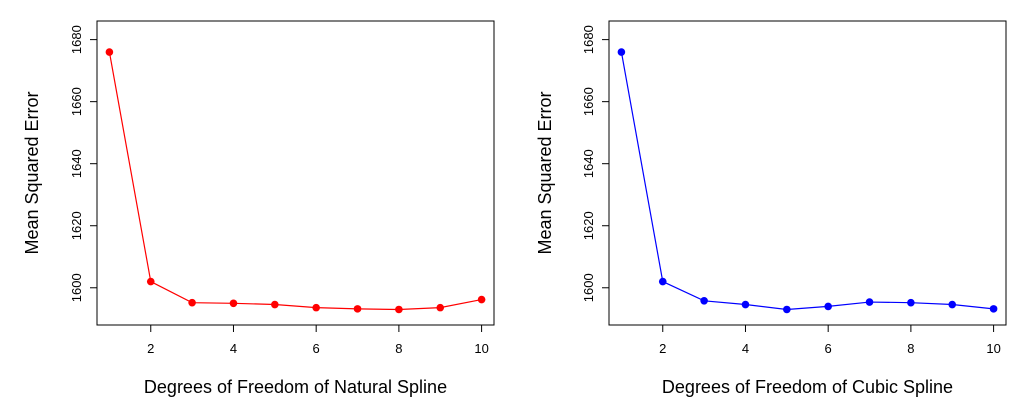  Describe the element at coordinates (295, 387) in the screenshot. I see `x-axis-title: Degrees of Freedom of Natural Spline` at that location.